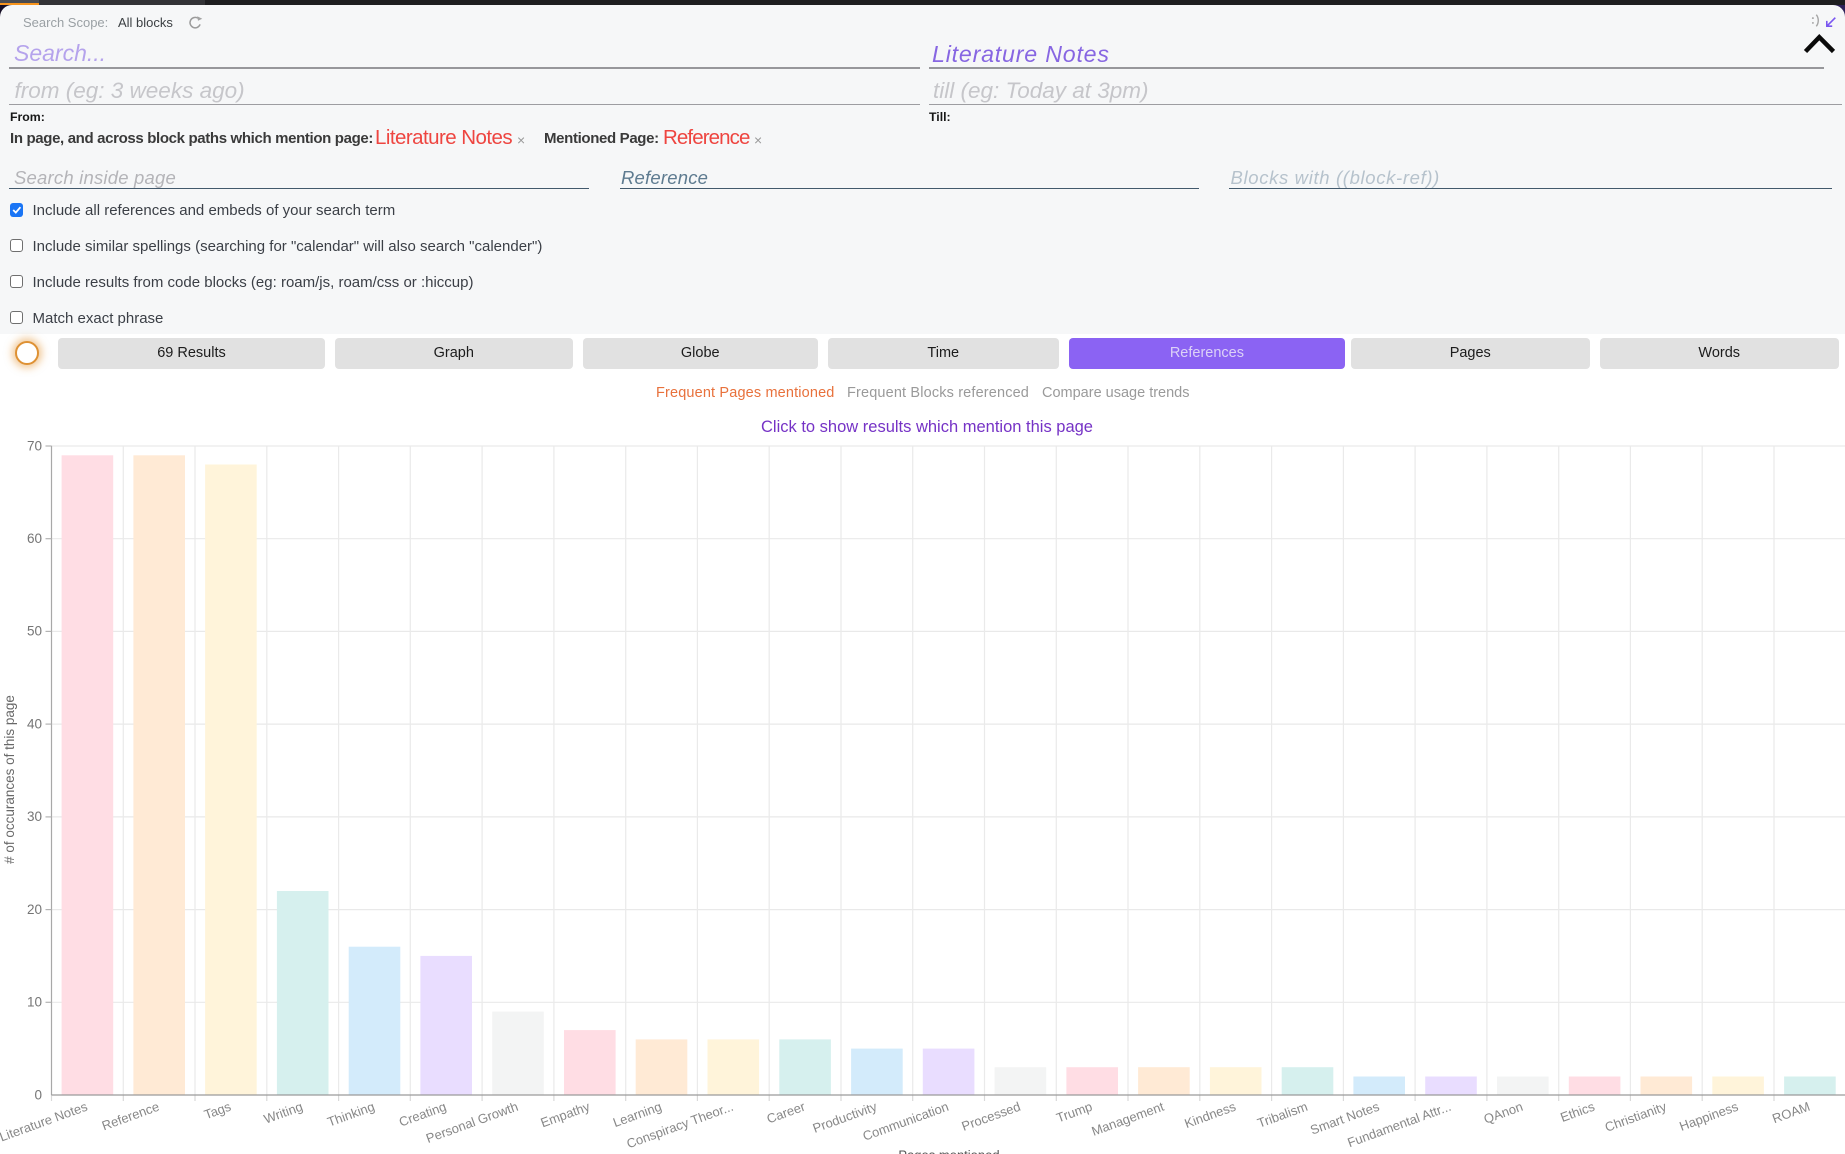 The image size is (1845, 1154). I want to click on svg-text: Writing, so click(283, 1113).